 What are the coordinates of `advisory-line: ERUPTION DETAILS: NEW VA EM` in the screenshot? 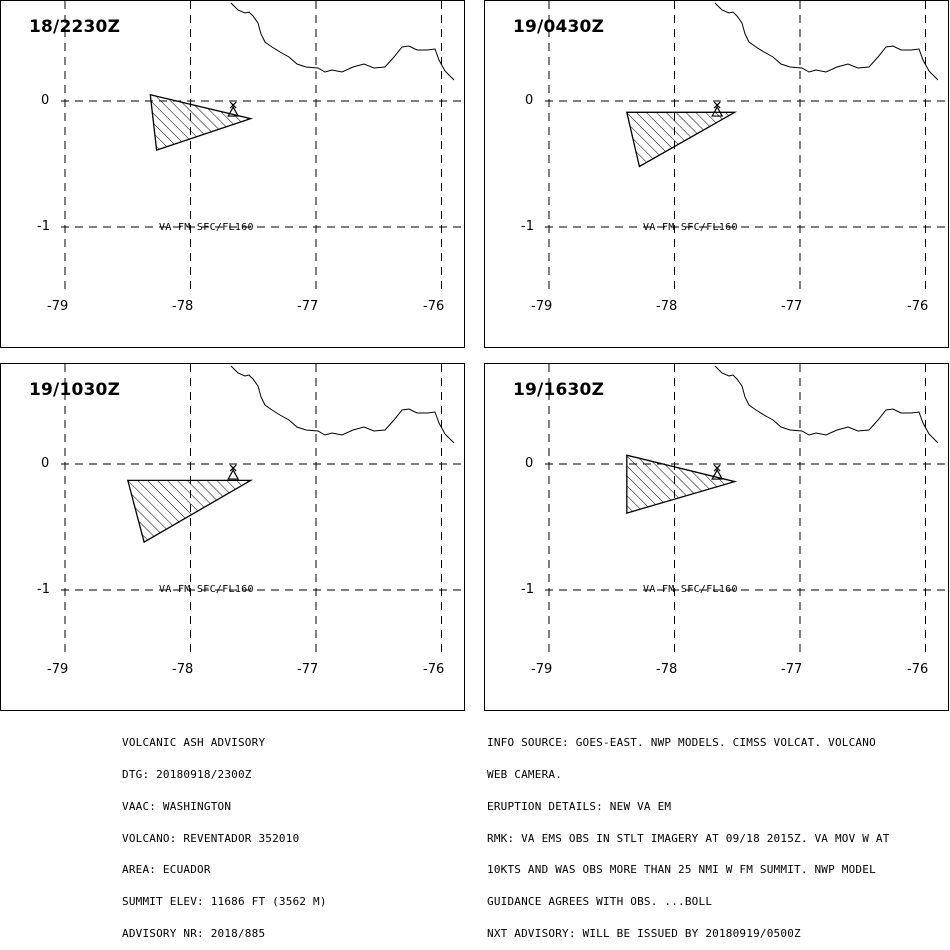 It's located at (579, 806).